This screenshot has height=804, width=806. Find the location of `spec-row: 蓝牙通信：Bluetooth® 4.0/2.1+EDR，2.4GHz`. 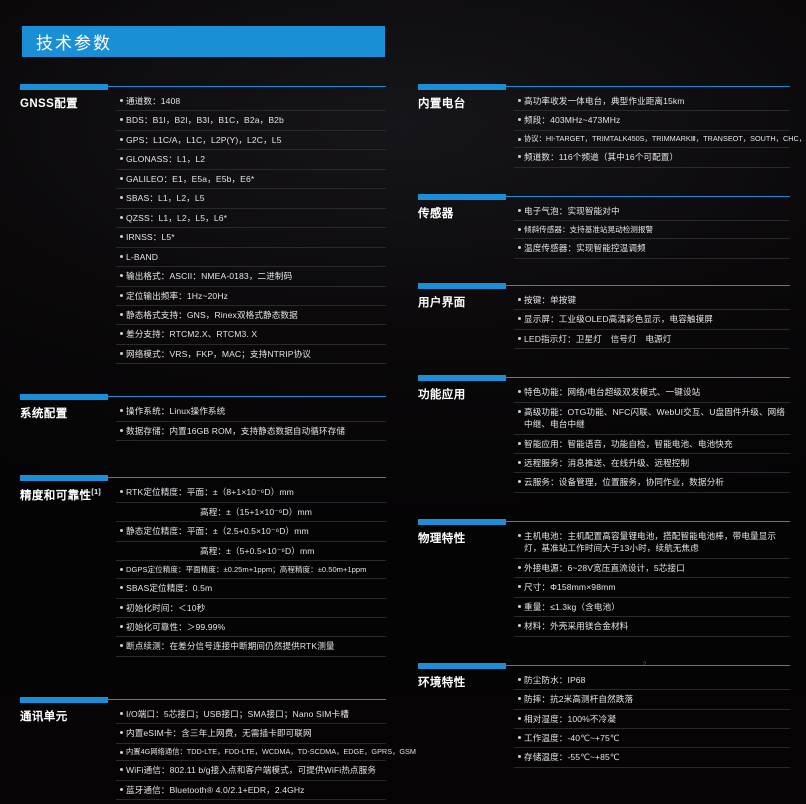

spec-row: 蓝牙通信：Bluetooth® 4.0/2.1+EDR，2.4GHz is located at coordinates (251, 791).